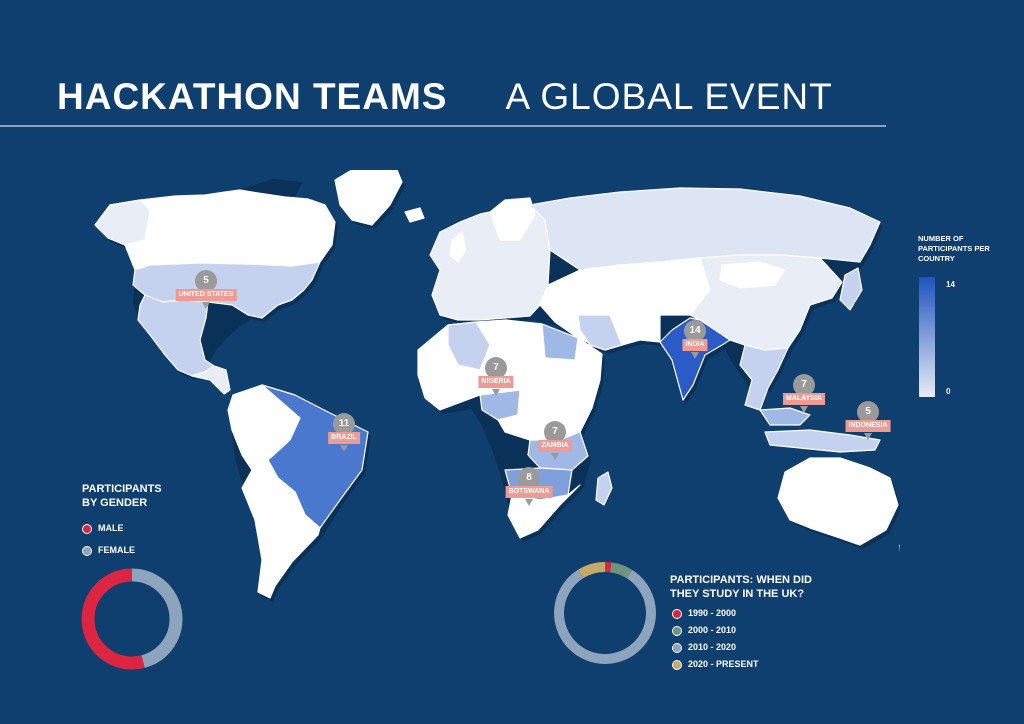 This screenshot has height=724, width=1024. I want to click on legend-item-female: FEMALE, so click(108, 550).